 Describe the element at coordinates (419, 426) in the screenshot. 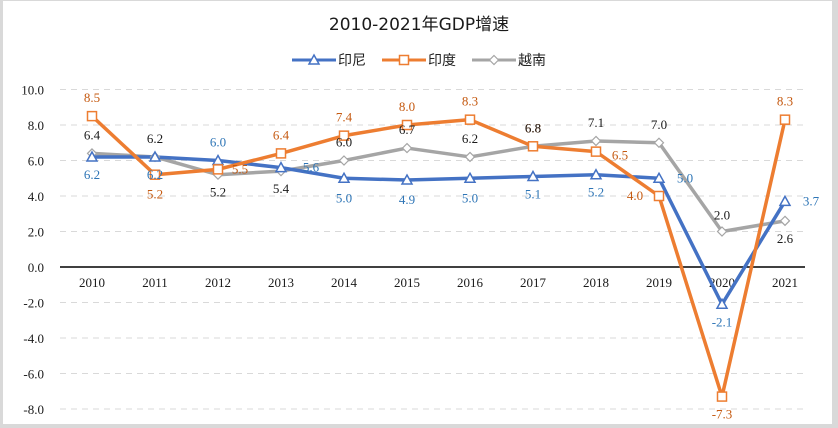

I see `frame-border-bottom` at that location.